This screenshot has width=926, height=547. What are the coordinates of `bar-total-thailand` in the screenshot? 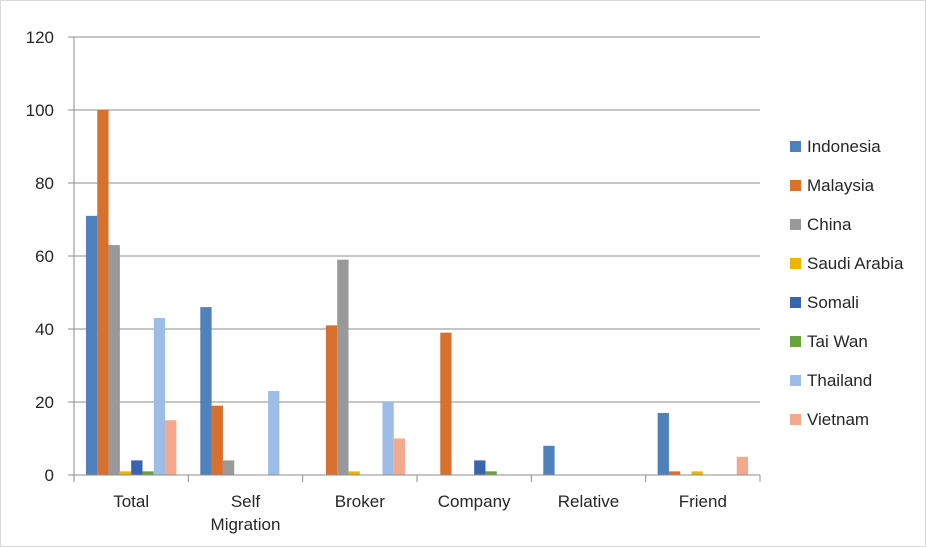 It's located at (159, 396).